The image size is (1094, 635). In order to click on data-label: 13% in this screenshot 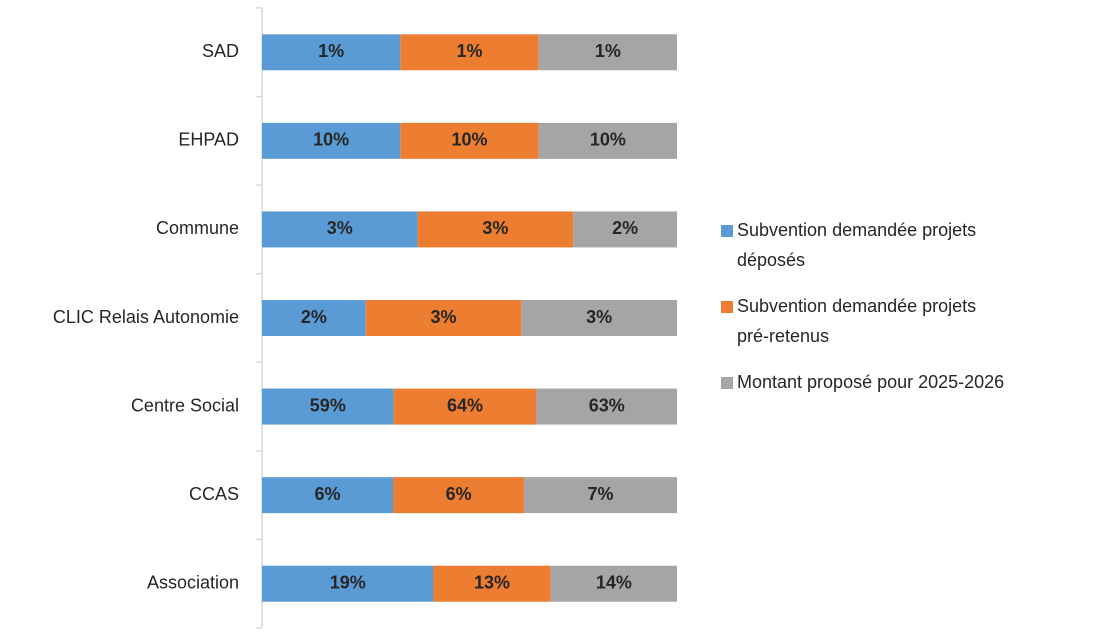, I will do `click(492, 582)`.